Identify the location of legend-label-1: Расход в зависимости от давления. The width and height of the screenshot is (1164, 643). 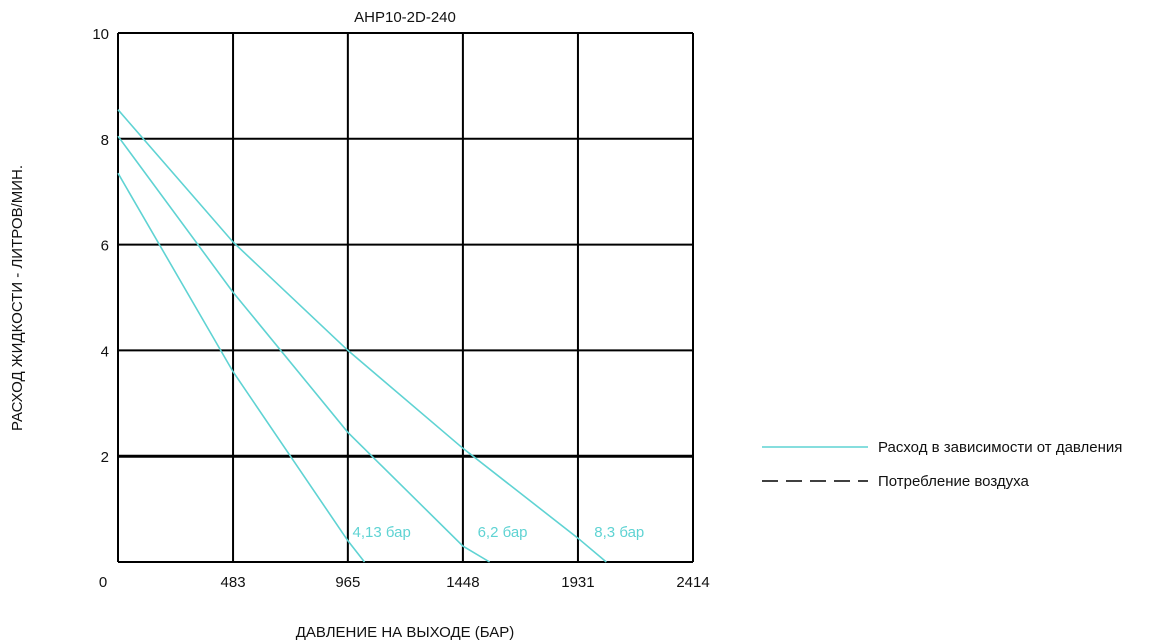
(1000, 447).